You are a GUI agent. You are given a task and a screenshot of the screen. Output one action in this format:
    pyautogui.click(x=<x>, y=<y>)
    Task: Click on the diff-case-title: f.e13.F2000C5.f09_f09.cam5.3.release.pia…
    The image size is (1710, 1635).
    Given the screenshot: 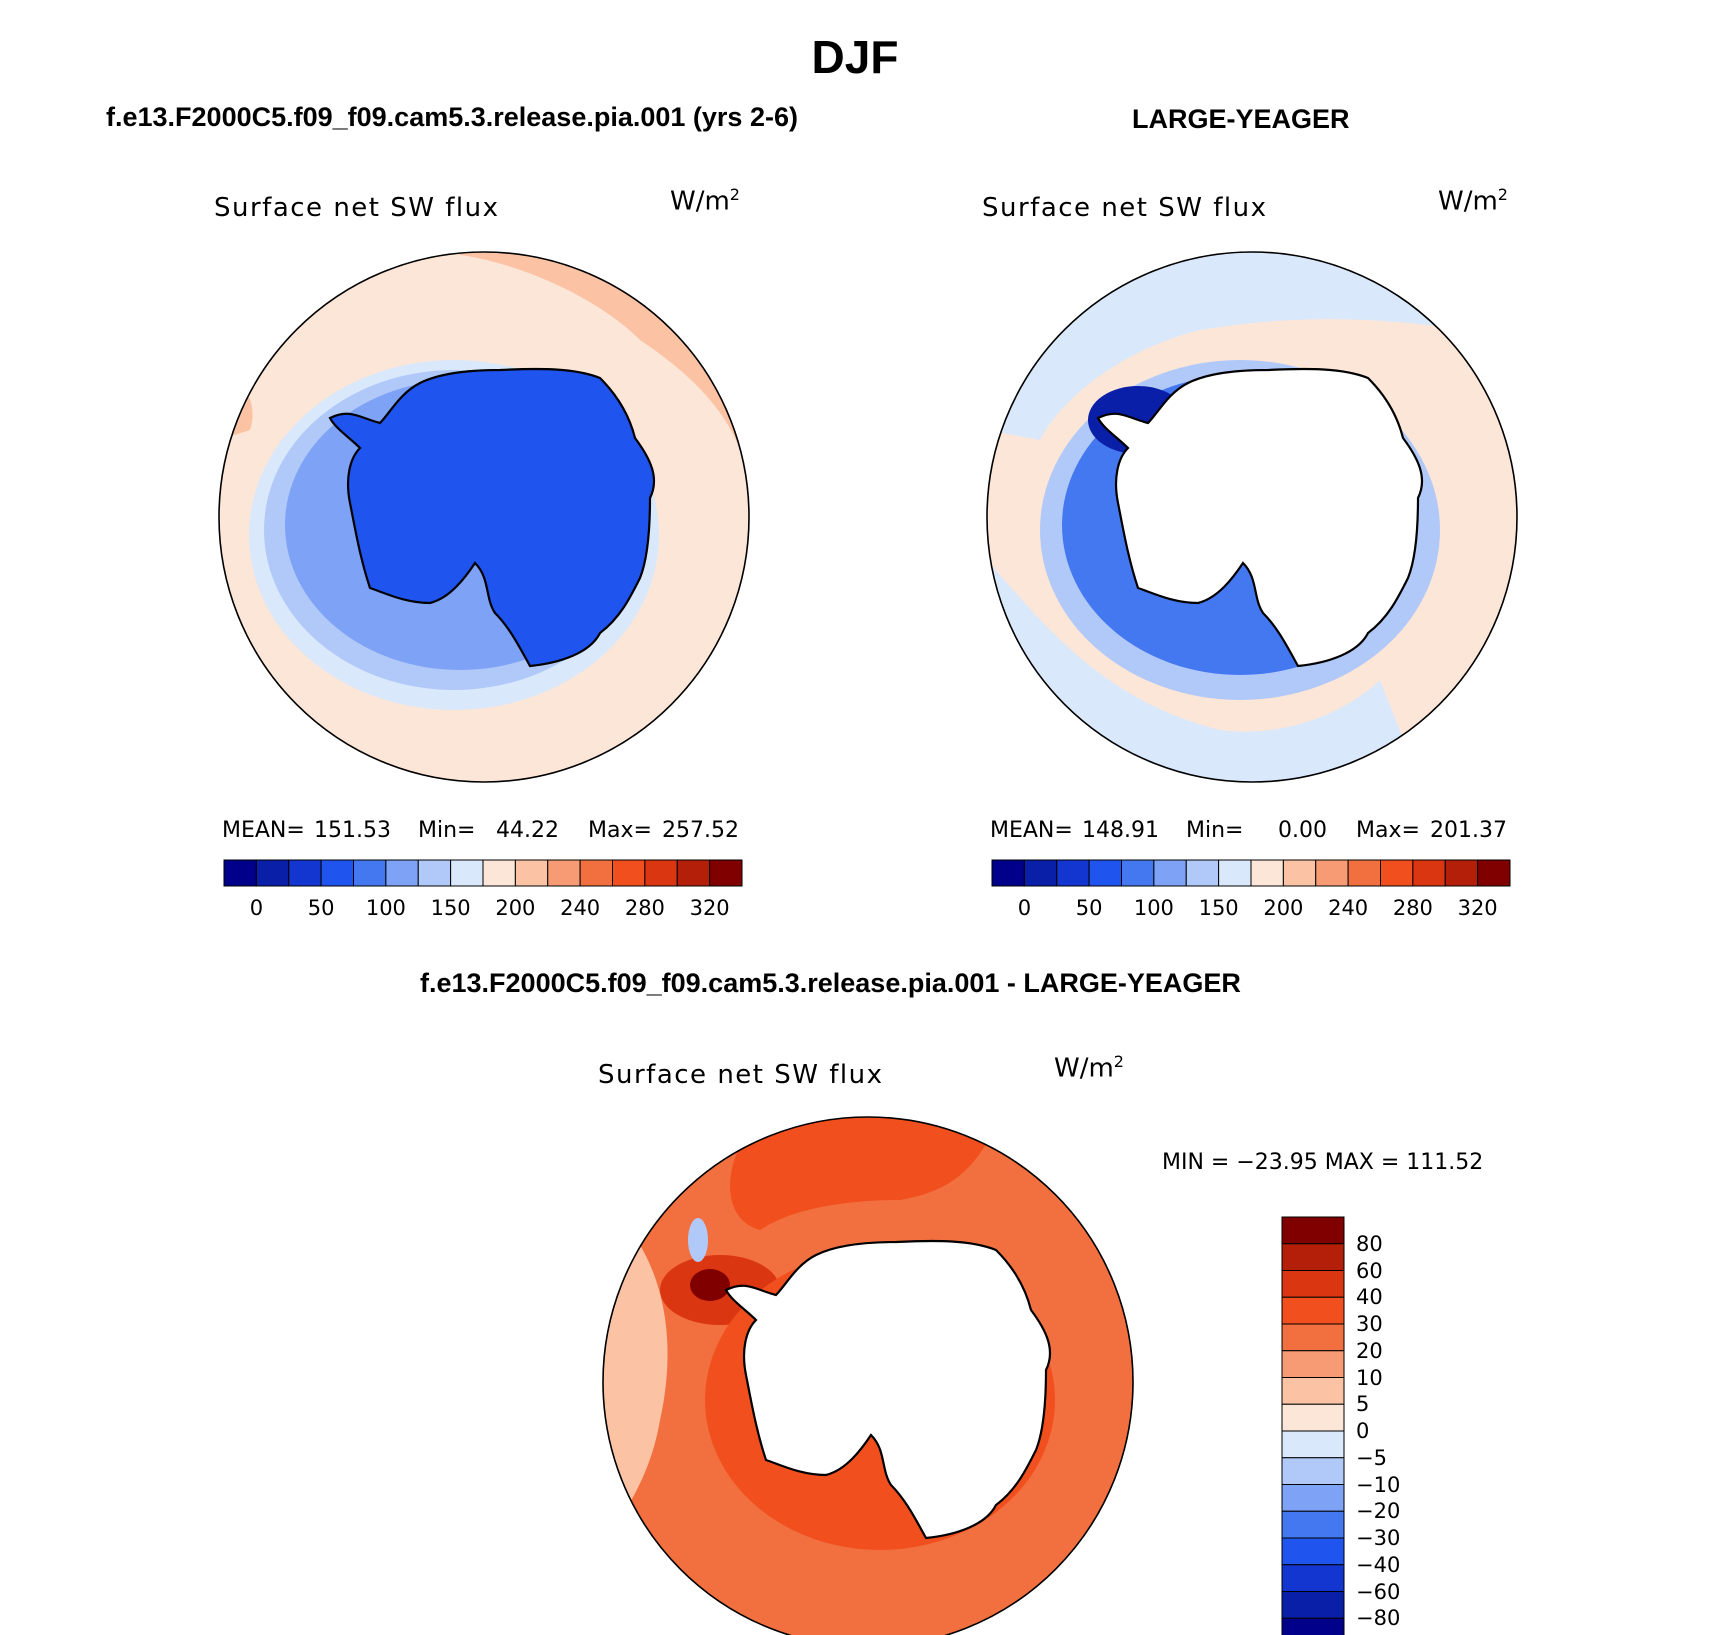 What is the action you would take?
    pyautogui.click(x=830, y=983)
    